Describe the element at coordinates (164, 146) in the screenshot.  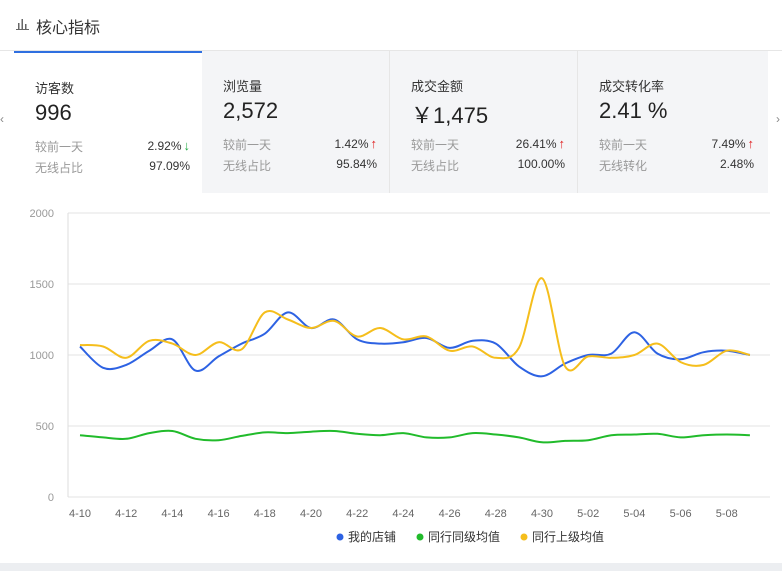
I see `compare-value: 2.92%` at that location.